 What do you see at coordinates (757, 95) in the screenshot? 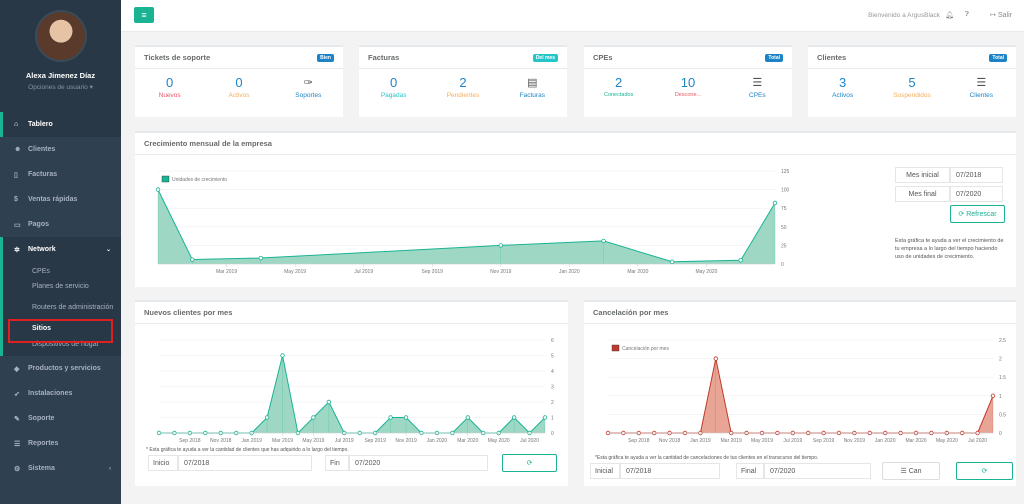
I see `stat-label: CPEs` at bounding box center [757, 95].